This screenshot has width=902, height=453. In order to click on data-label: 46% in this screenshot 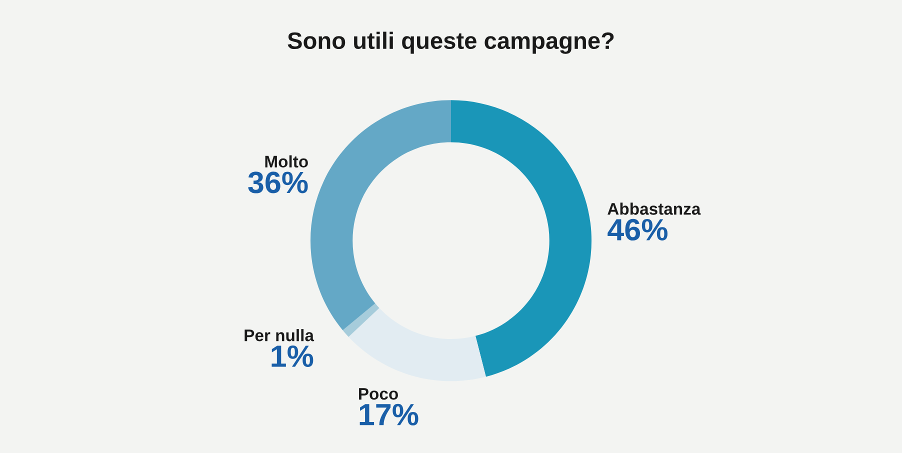, I will do `click(638, 229)`.